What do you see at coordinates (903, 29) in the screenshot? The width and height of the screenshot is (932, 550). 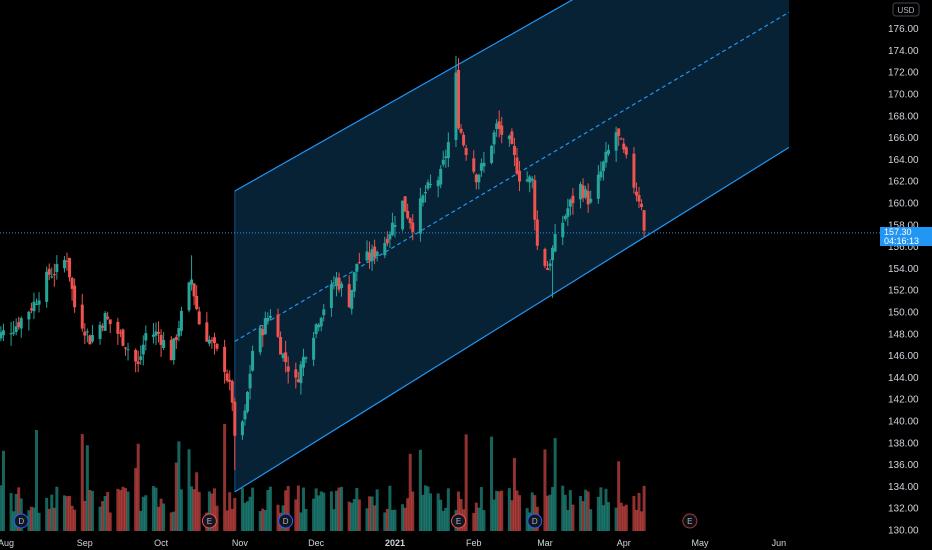 I see `y-tick-label: 176.00` at bounding box center [903, 29].